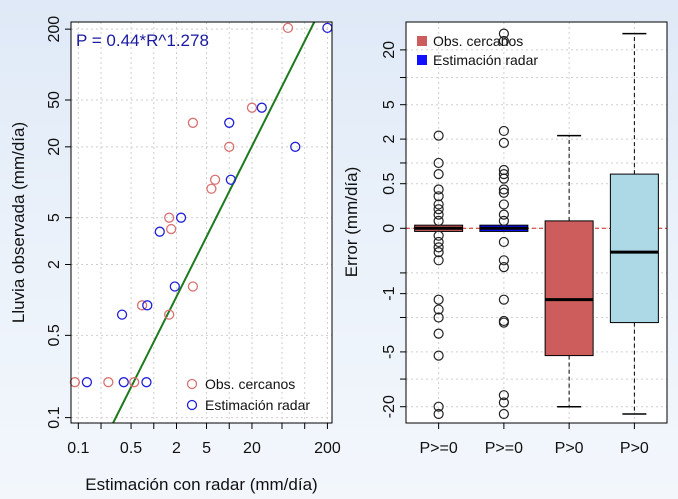  I want to click on fit-equation: P = 0.44*R^1.278, so click(142, 40).